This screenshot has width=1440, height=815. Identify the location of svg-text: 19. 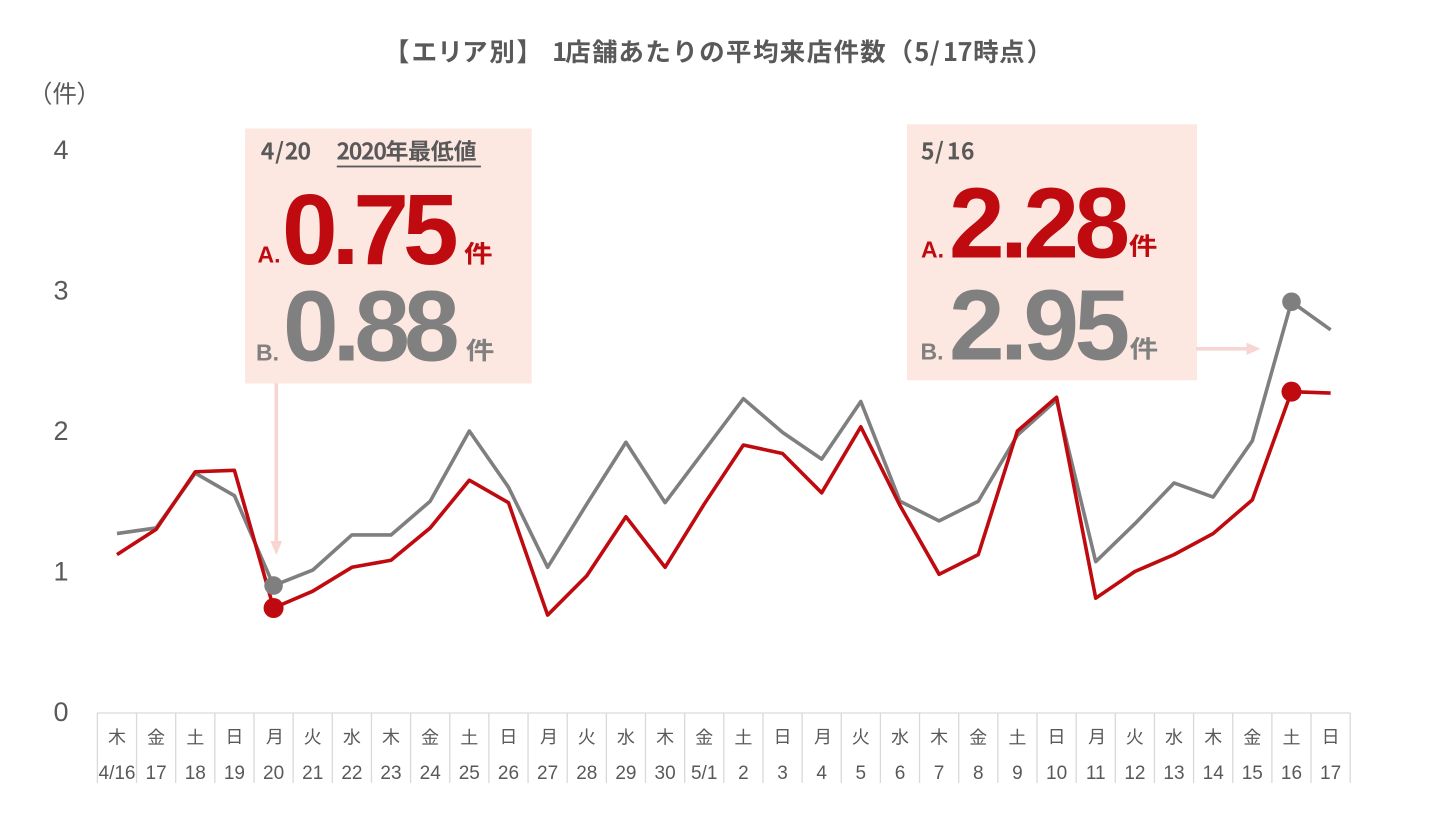
(234, 773).